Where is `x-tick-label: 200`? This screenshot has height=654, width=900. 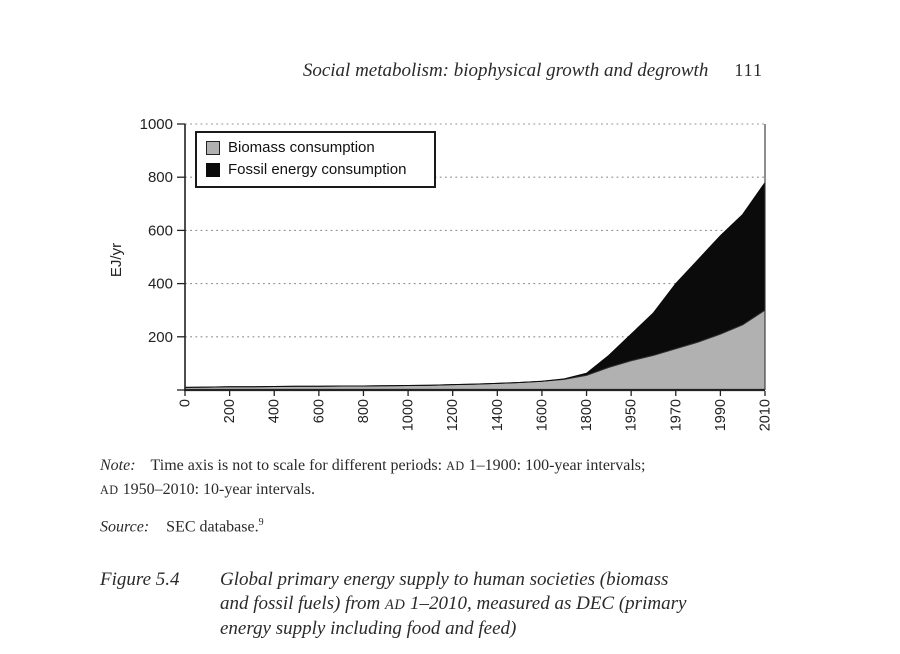
x-tick-label: 200 is located at coordinates (230, 411).